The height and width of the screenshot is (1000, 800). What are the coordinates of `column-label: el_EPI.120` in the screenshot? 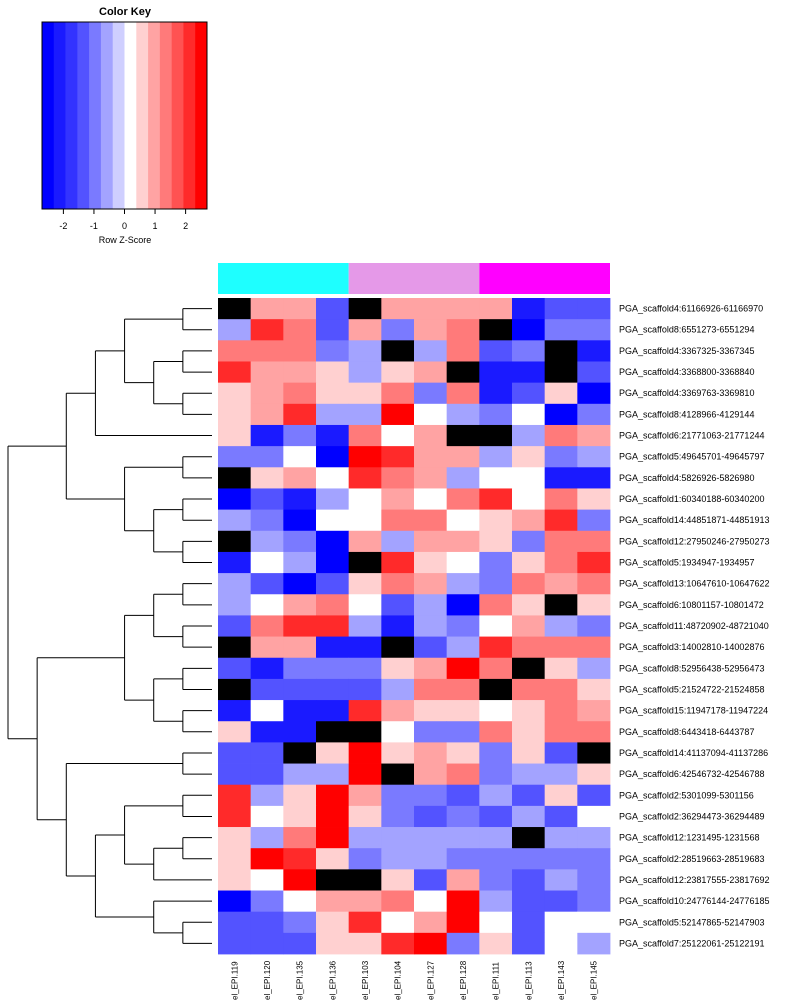 It's located at (267, 980).